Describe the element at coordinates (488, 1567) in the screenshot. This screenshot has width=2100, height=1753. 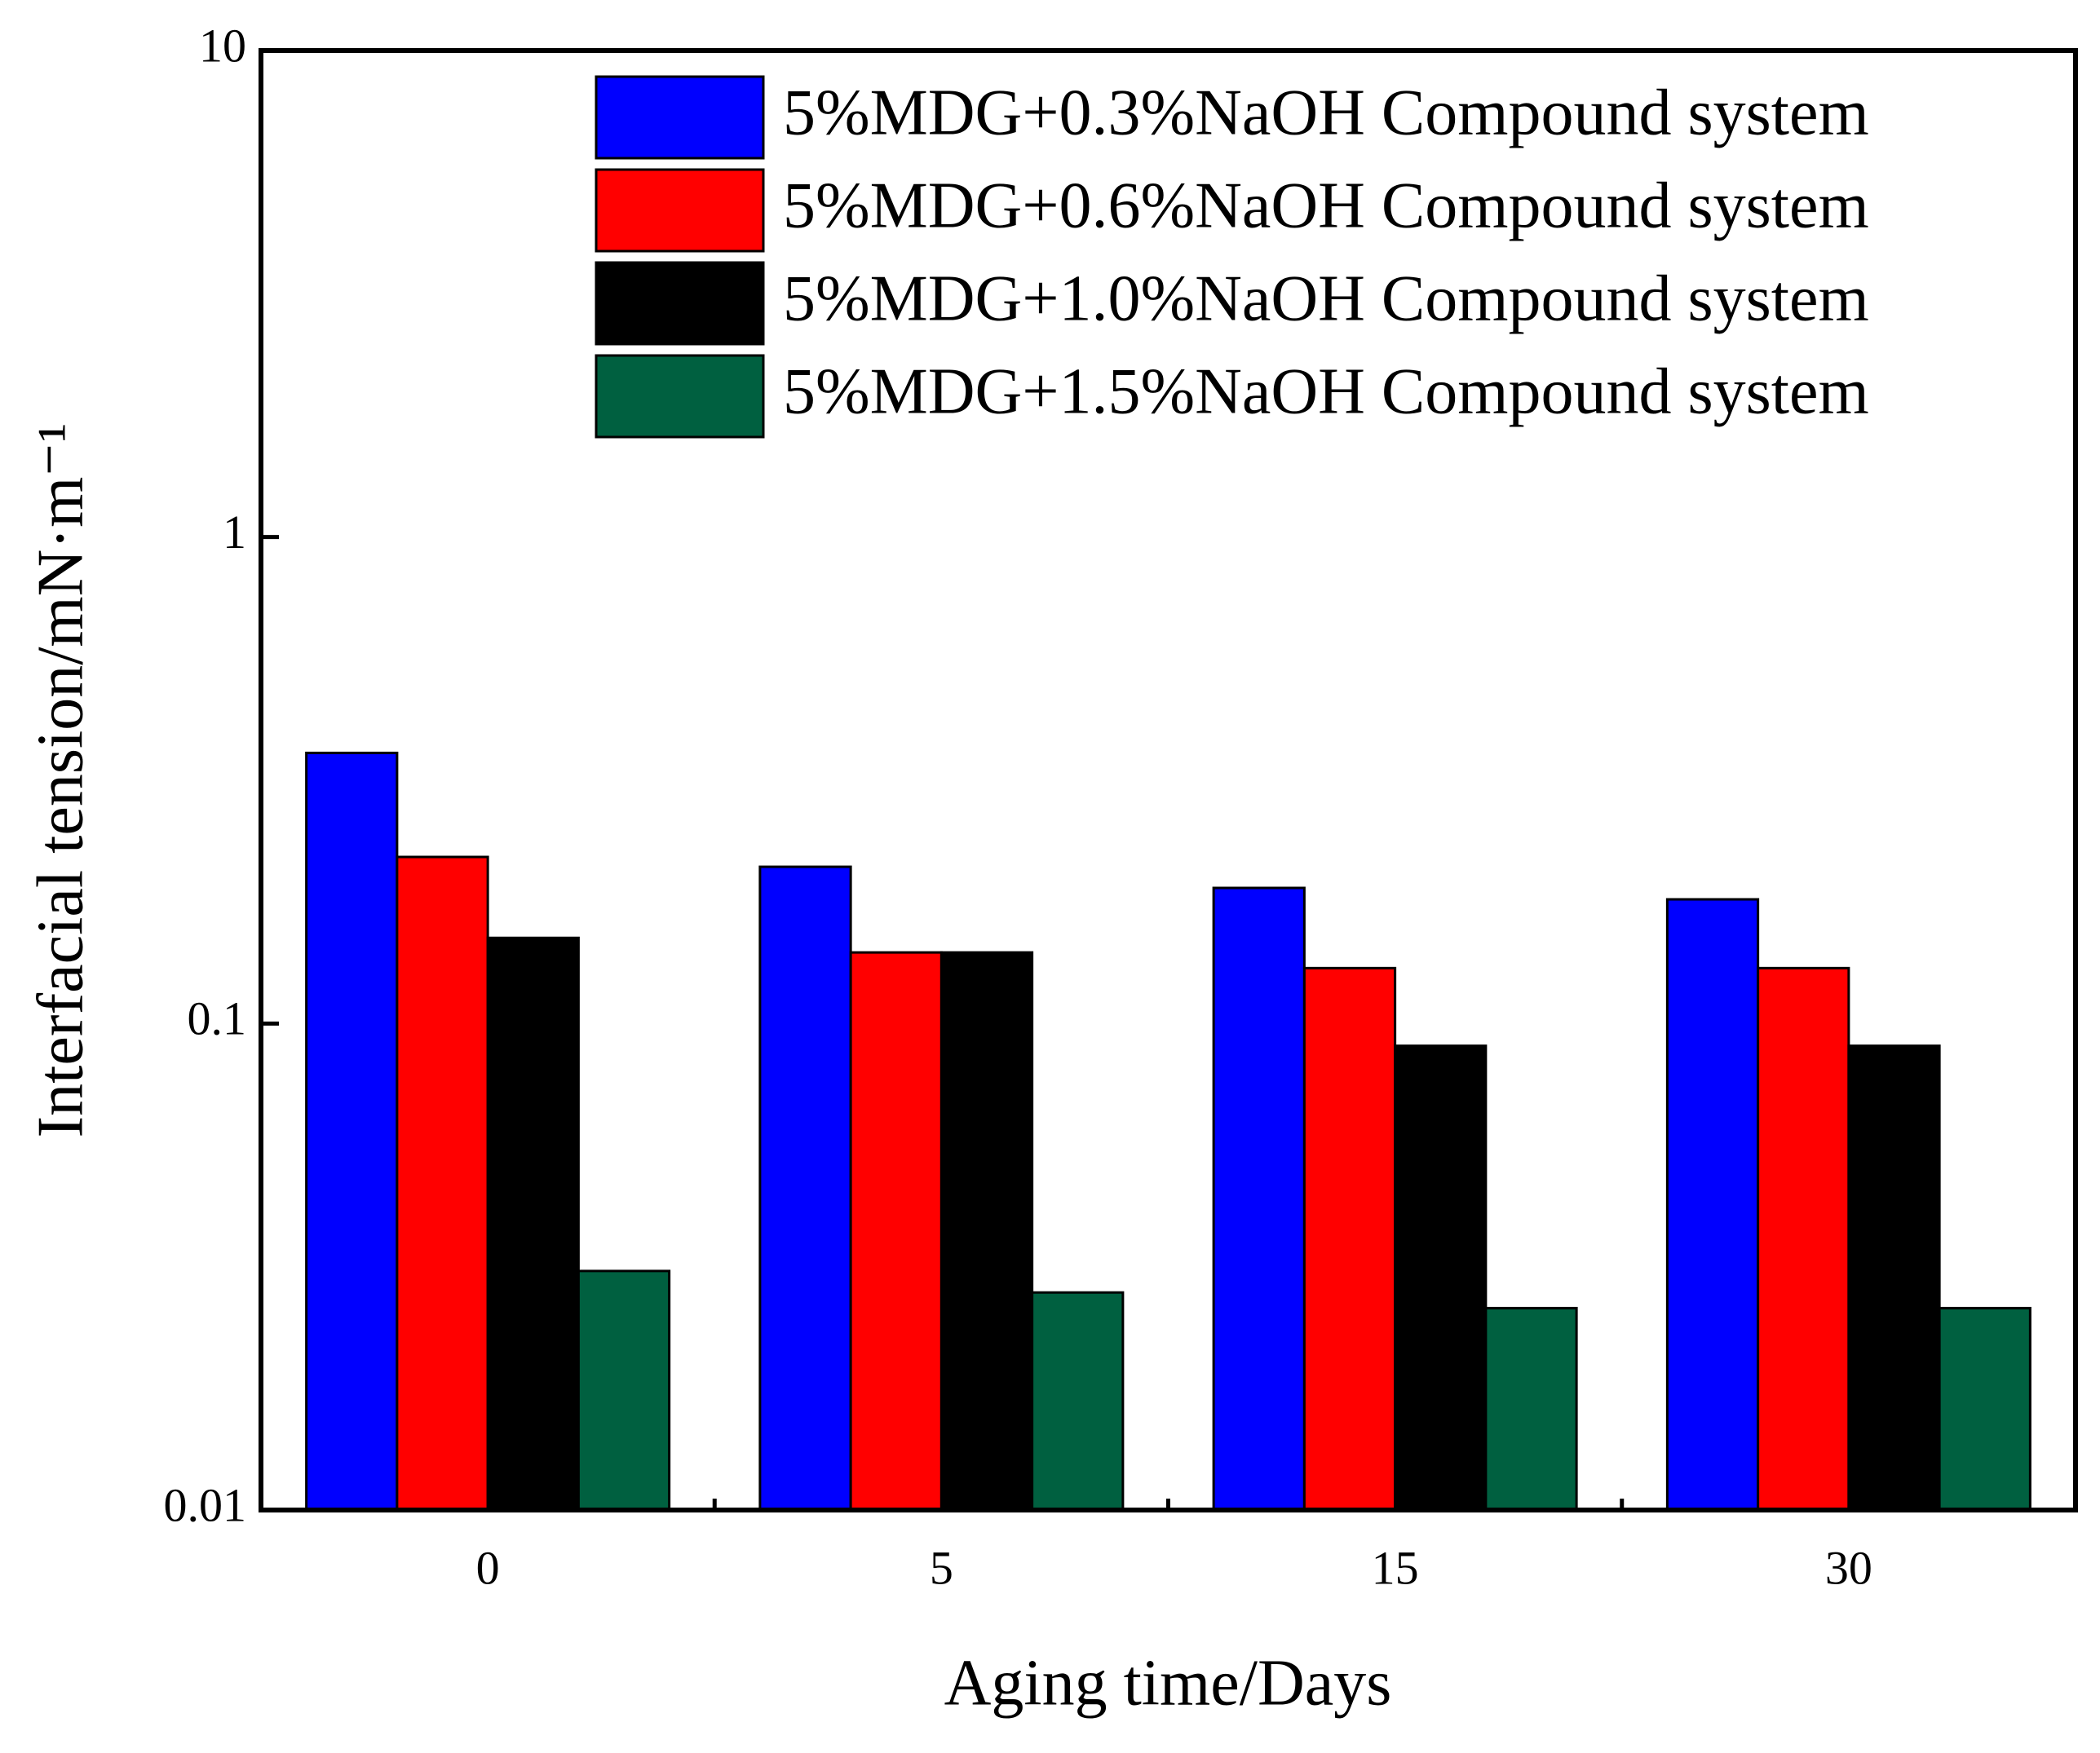
I see `x-tick-label: 0` at that location.